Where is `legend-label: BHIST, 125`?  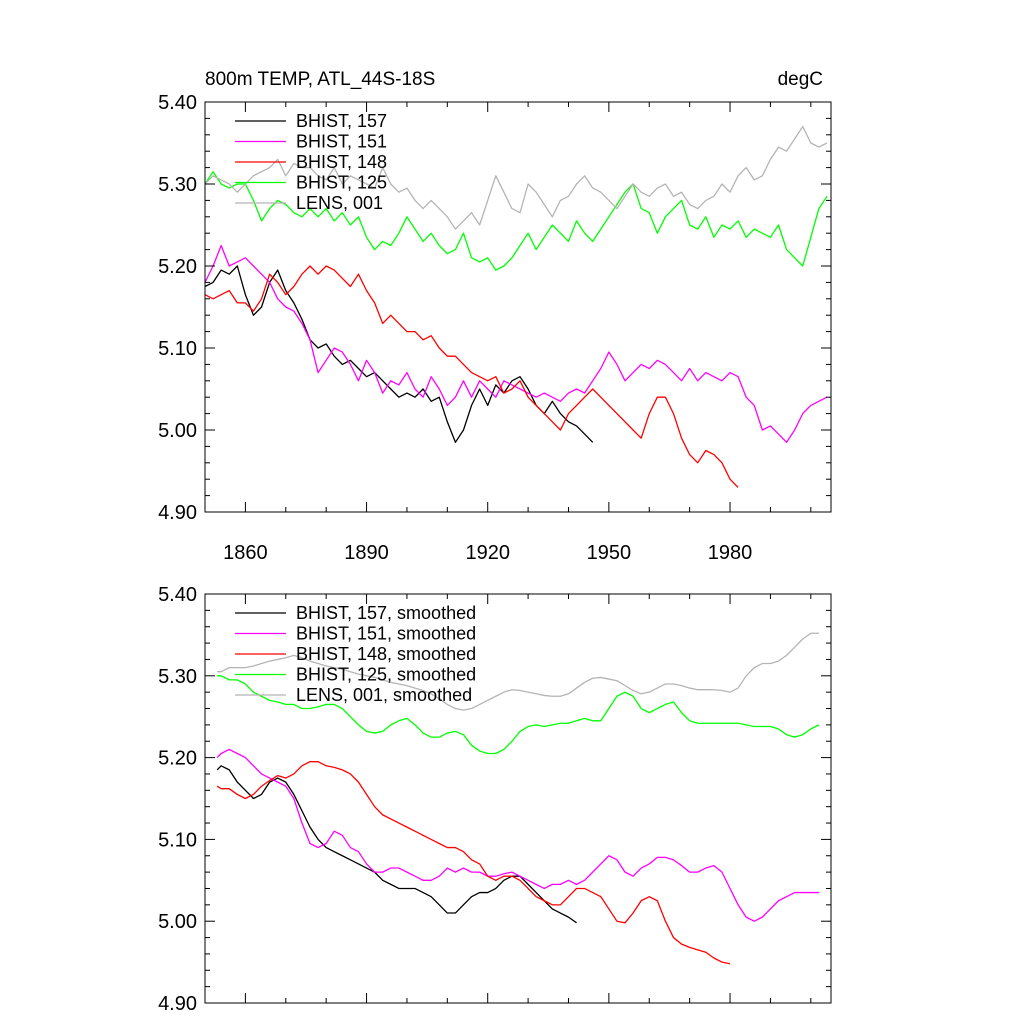 legend-label: BHIST, 125 is located at coordinates (341, 183).